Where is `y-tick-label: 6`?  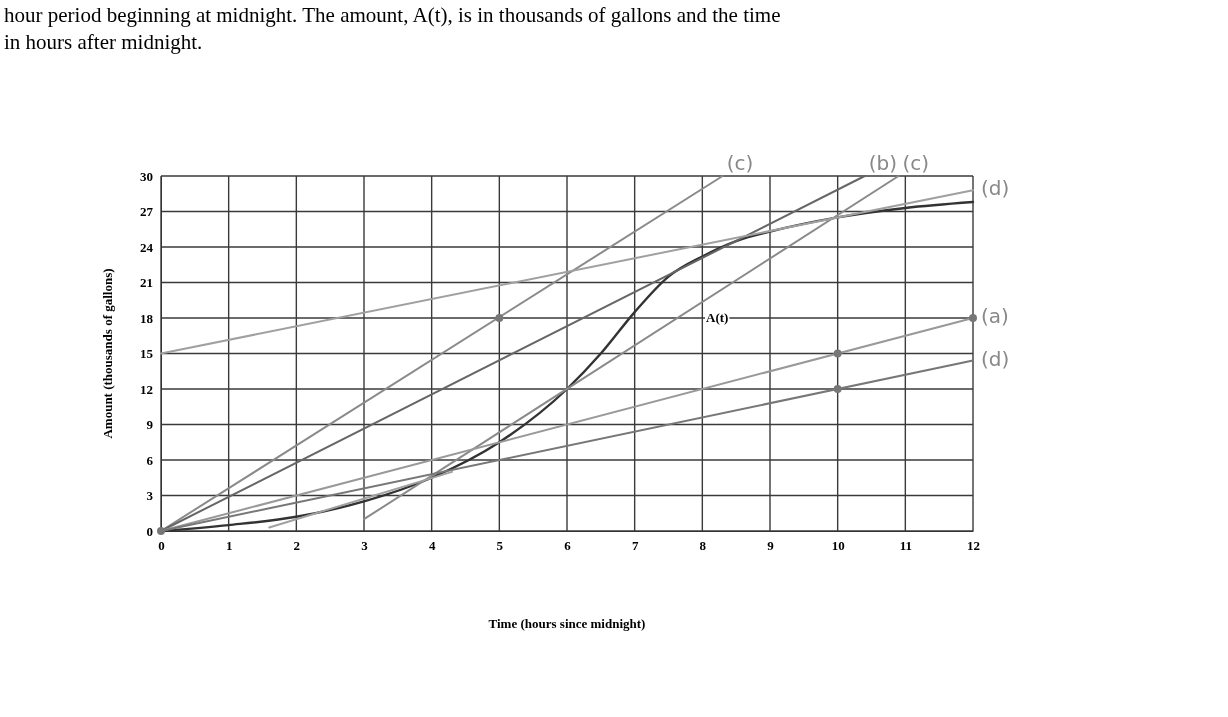
y-tick-label: 6 is located at coordinates (150, 460).